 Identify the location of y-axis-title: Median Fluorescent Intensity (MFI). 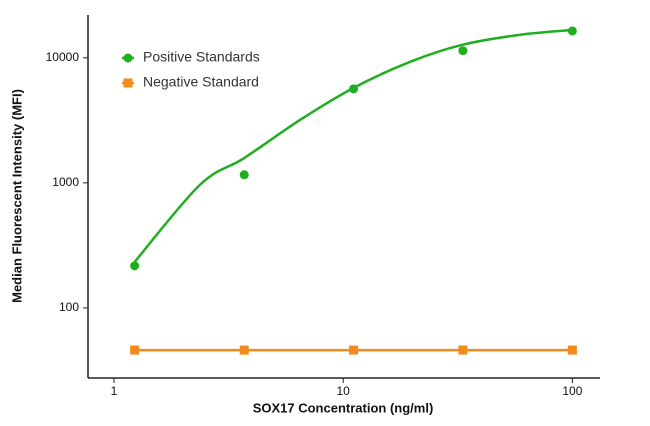
(16, 196).